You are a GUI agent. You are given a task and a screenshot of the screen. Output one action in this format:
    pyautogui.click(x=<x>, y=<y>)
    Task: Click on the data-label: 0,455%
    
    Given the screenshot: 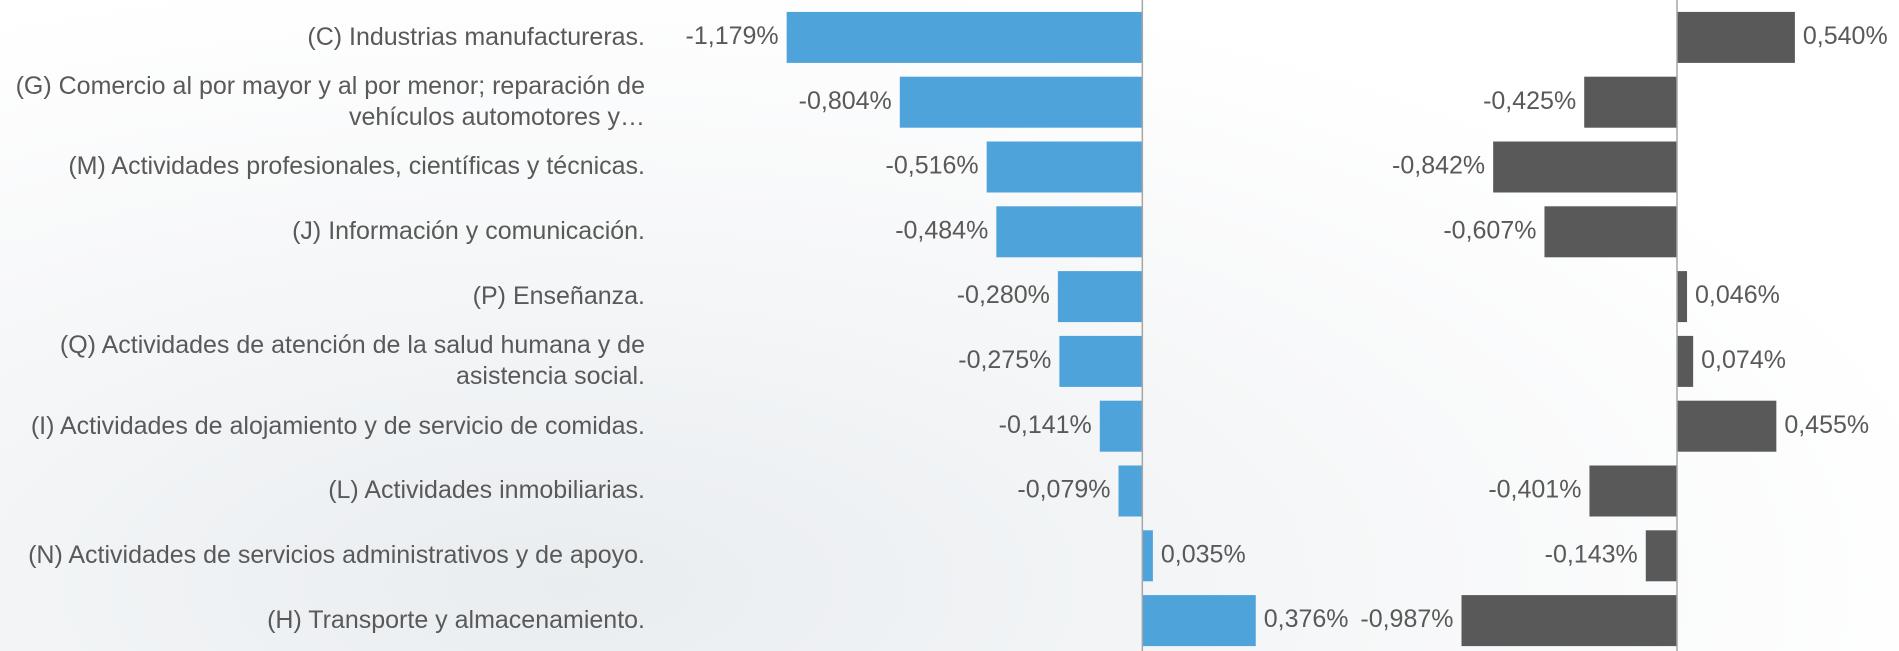 What is the action you would take?
    pyautogui.click(x=1826, y=425)
    